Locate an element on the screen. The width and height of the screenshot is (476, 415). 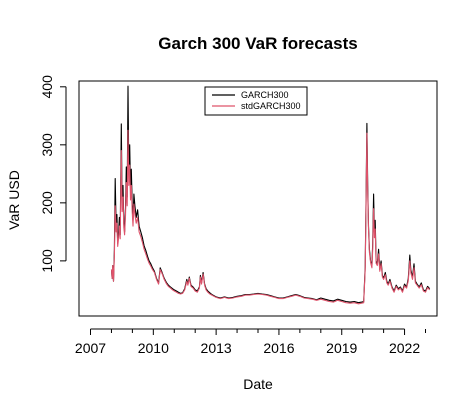
x-tick-label: 2010 is located at coordinates (153, 348).